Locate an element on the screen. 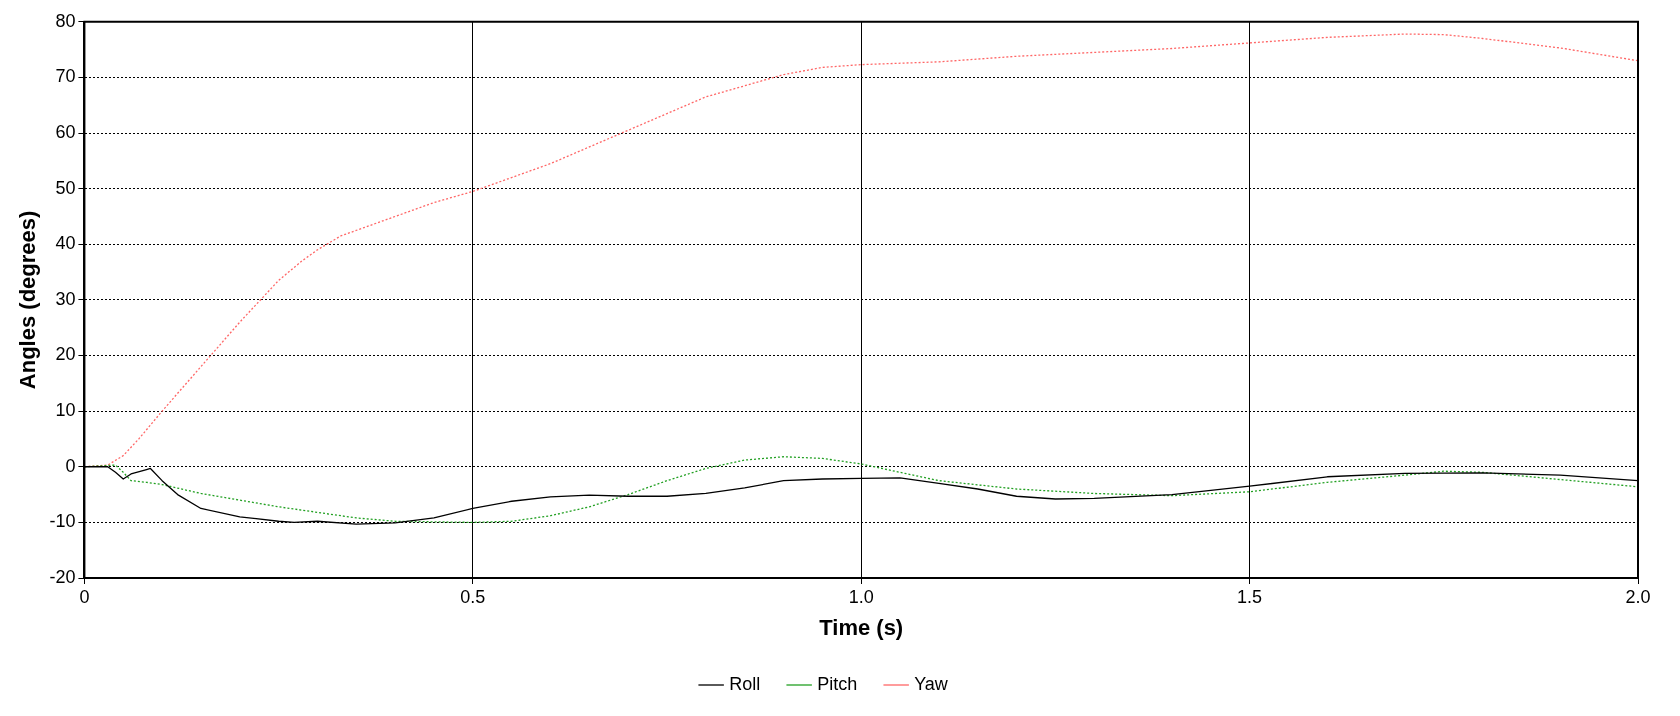 This screenshot has height=716, width=1680. x-tick-label: 1.5 is located at coordinates (1250, 596).